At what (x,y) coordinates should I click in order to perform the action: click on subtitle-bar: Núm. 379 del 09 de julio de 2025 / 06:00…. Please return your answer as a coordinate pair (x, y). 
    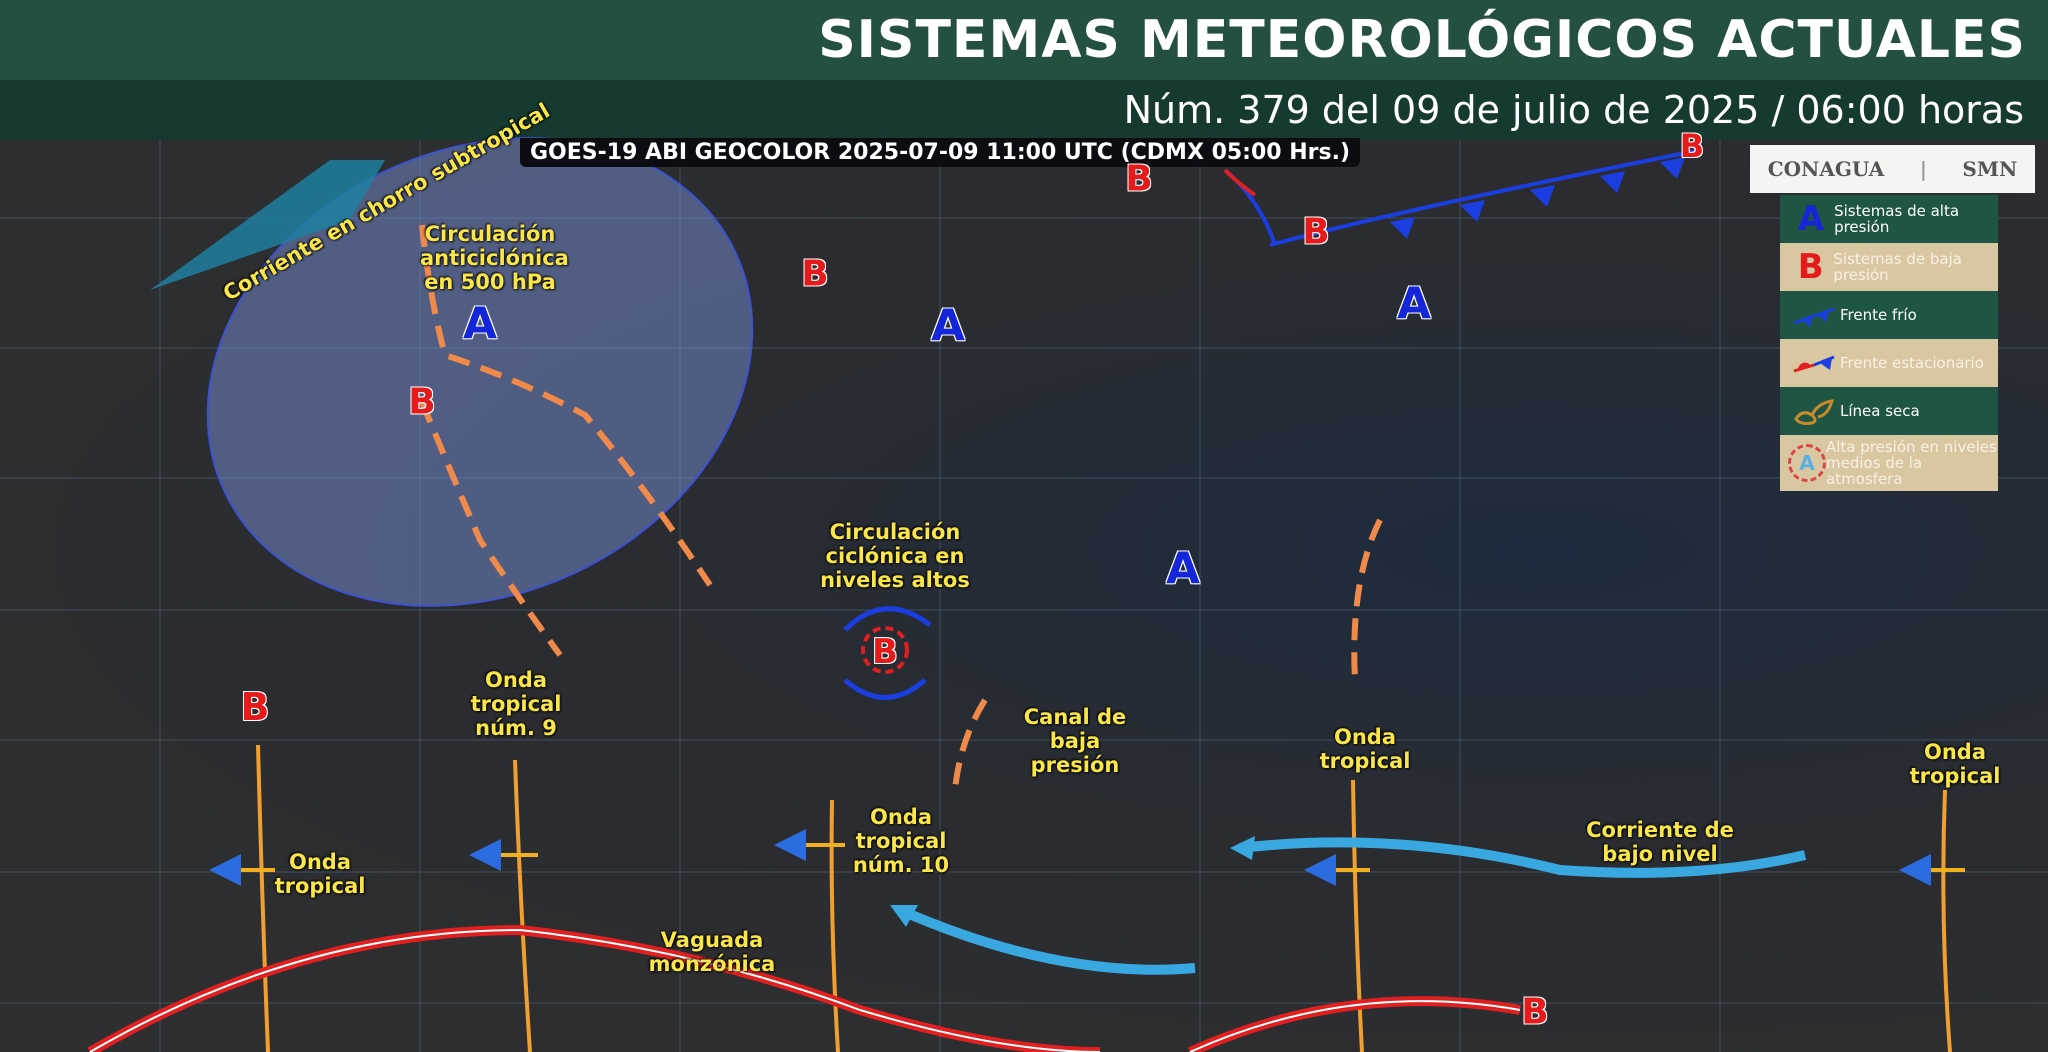
    Looking at the image, I should click on (1024, 110).